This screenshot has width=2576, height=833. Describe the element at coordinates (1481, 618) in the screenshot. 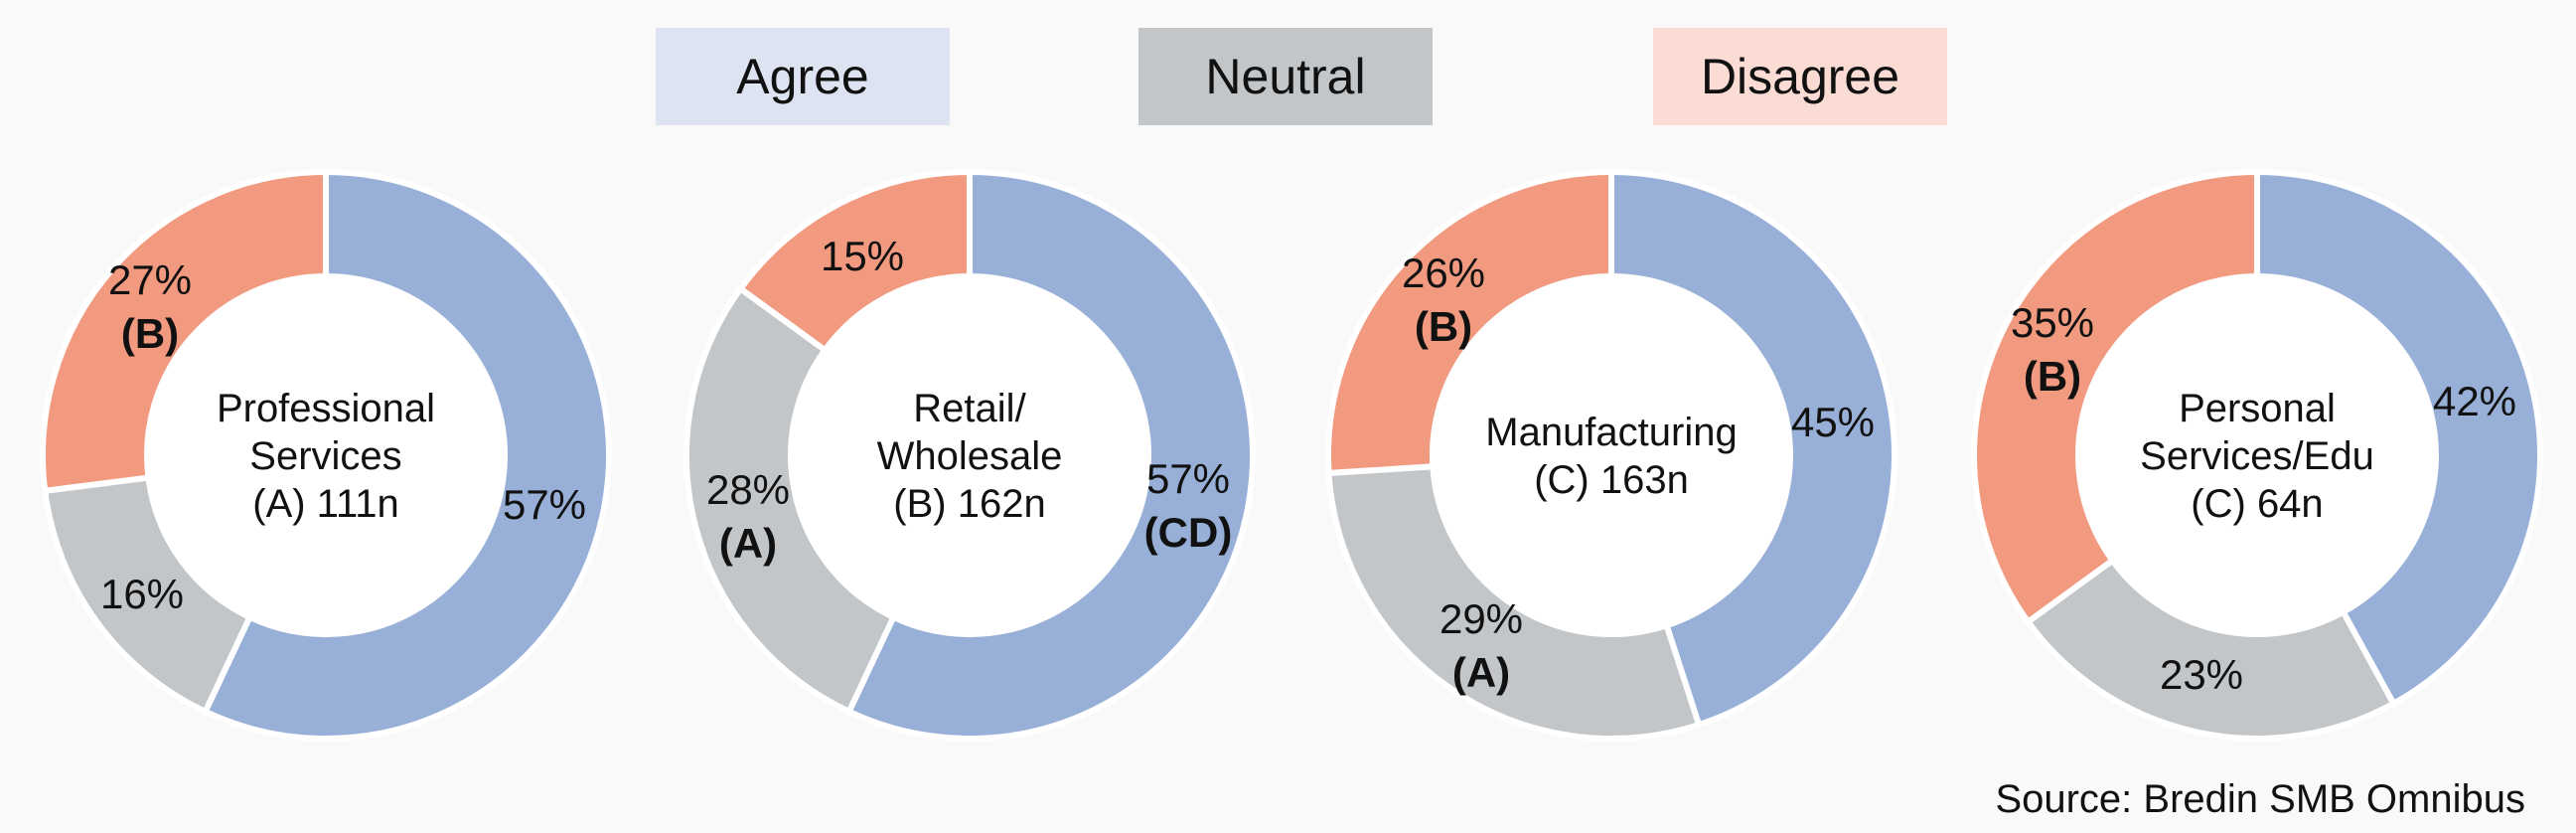

I see `data-label-neutral: 29%` at that location.